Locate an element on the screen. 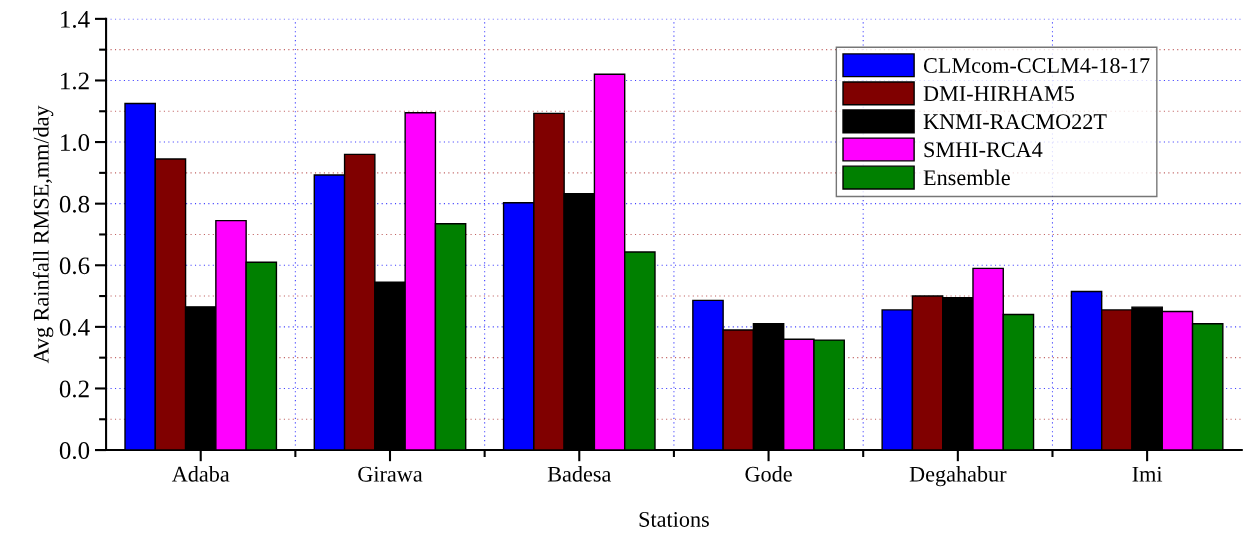 Image resolution: width=1248 pixels, height=539 pixels. x-tick-label: Imi is located at coordinates (1147, 474).